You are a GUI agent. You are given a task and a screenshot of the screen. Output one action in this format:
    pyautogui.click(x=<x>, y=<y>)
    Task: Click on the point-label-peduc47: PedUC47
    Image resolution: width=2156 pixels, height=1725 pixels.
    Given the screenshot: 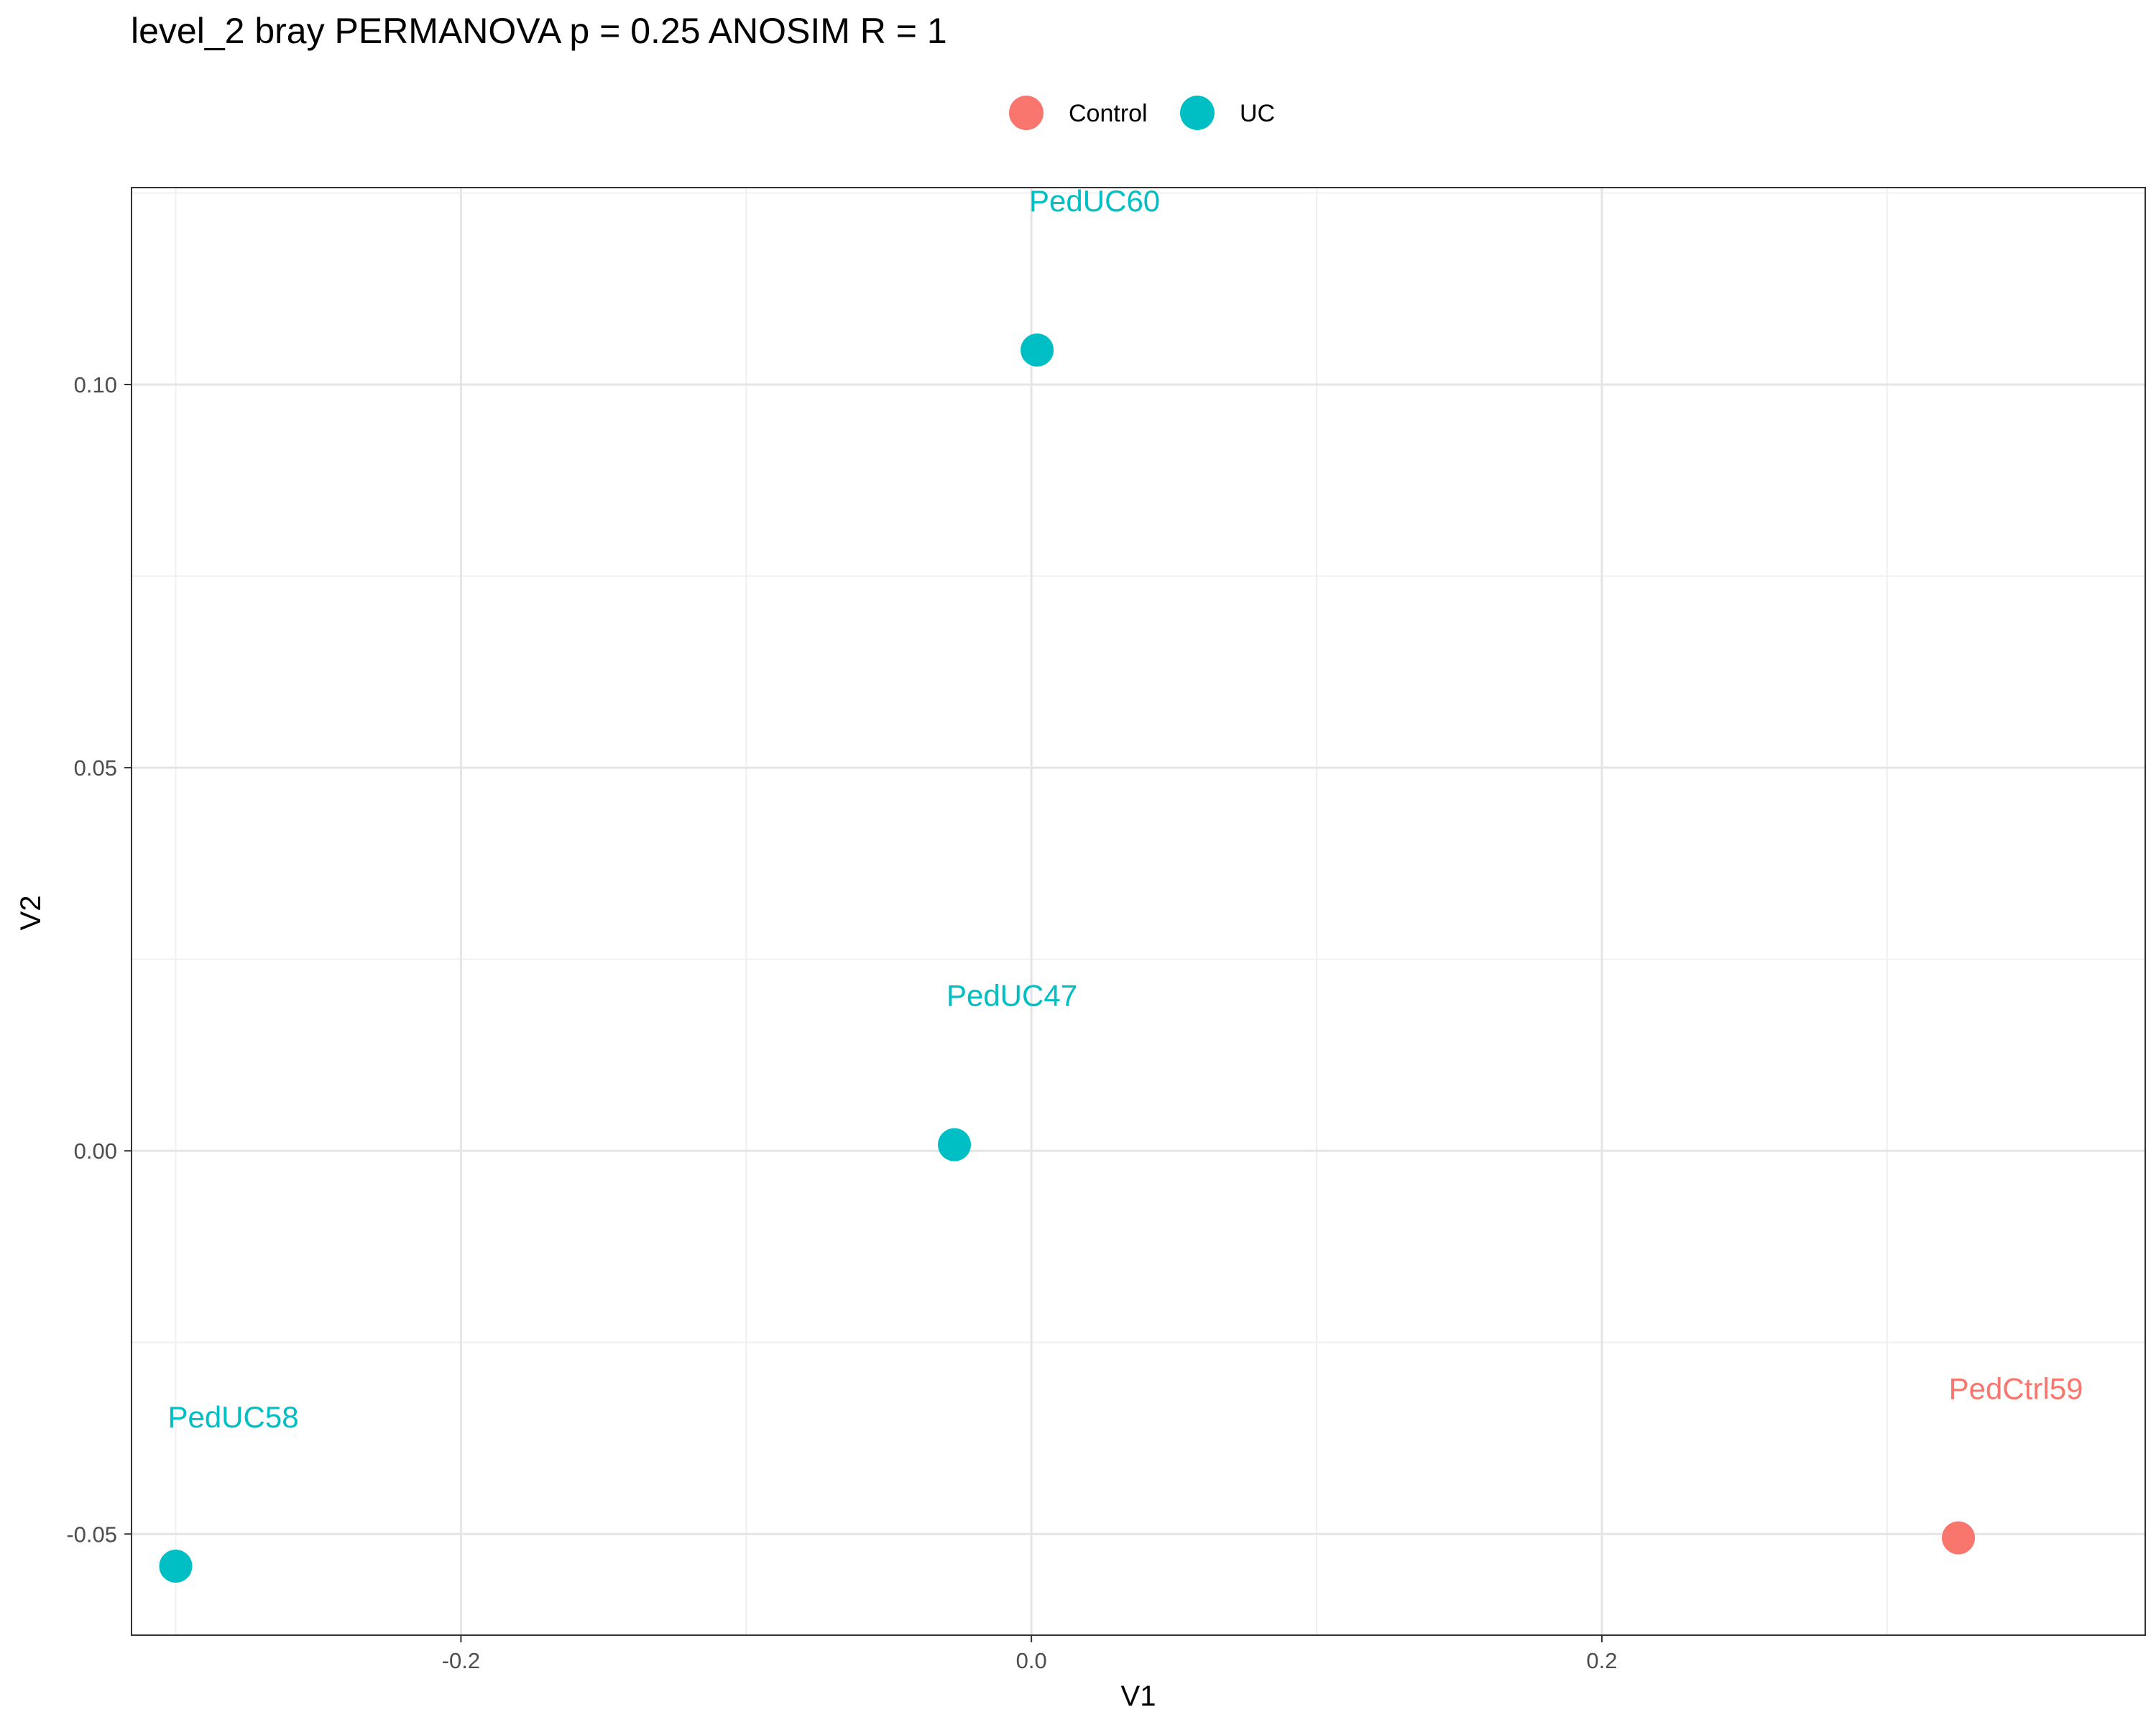 What is the action you would take?
    pyautogui.click(x=1011, y=996)
    